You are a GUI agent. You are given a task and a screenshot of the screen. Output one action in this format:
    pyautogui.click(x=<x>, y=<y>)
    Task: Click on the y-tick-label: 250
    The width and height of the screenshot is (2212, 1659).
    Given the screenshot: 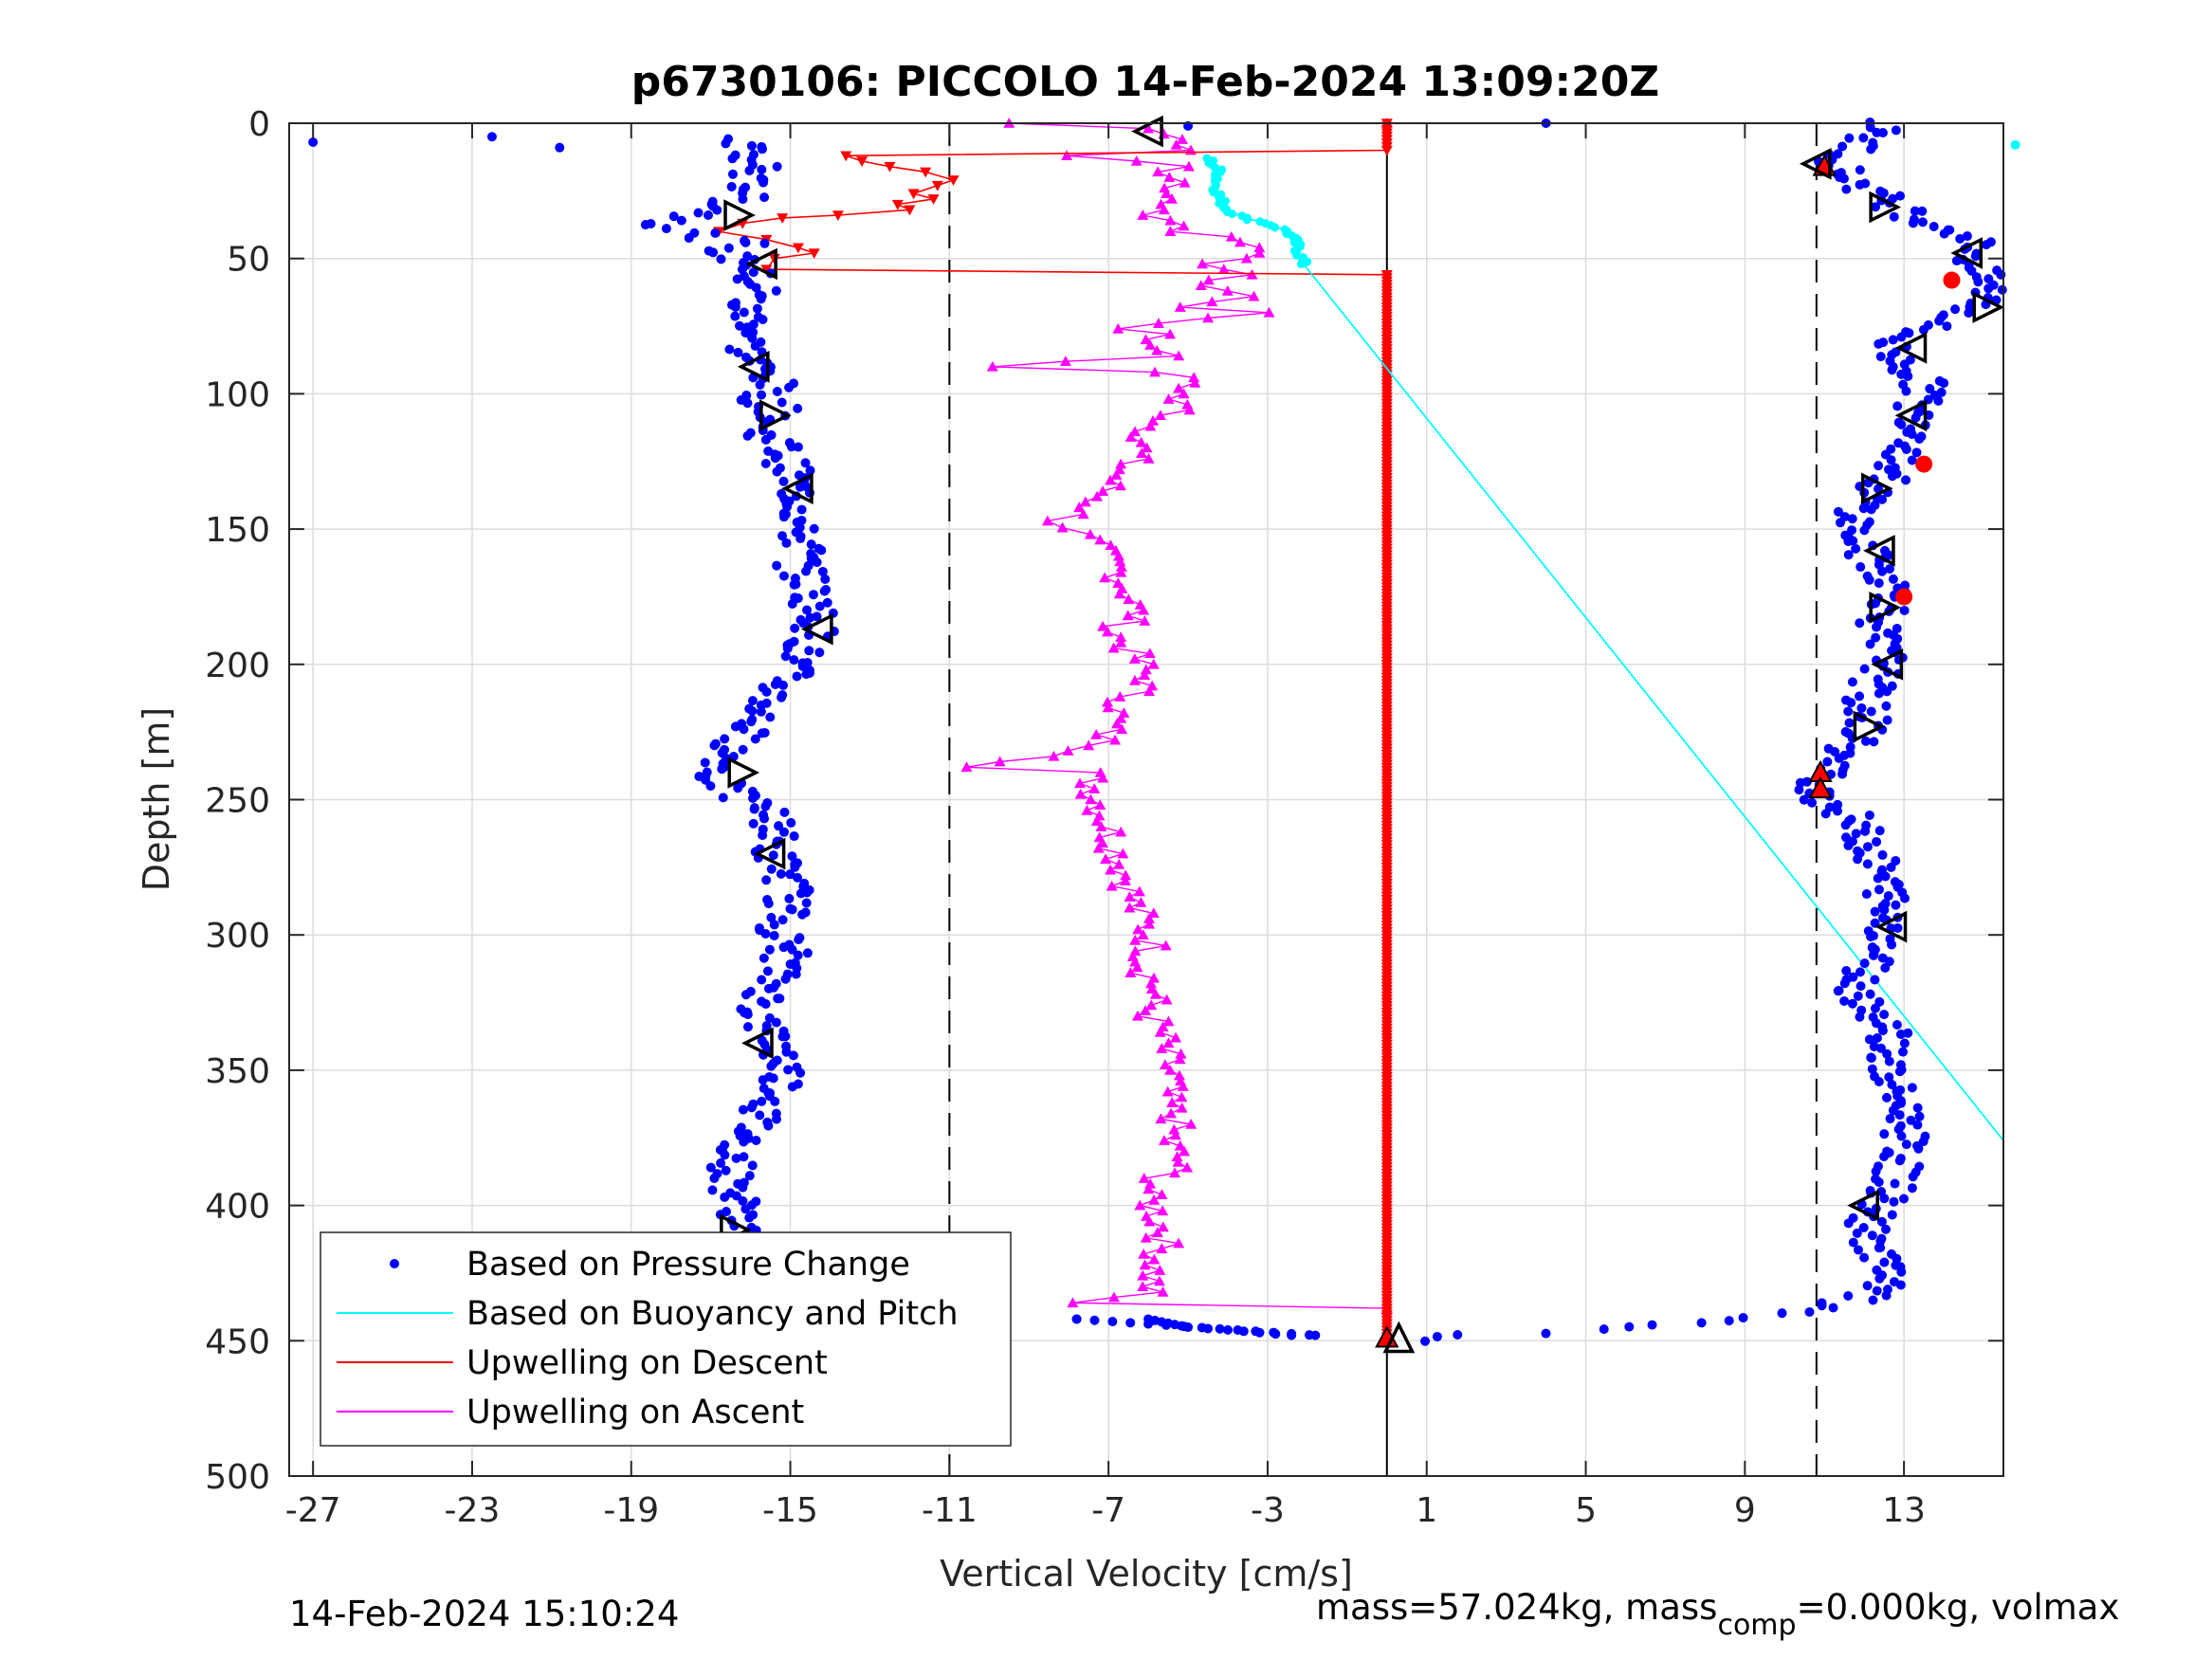 What is the action you would take?
    pyautogui.click(x=237, y=801)
    